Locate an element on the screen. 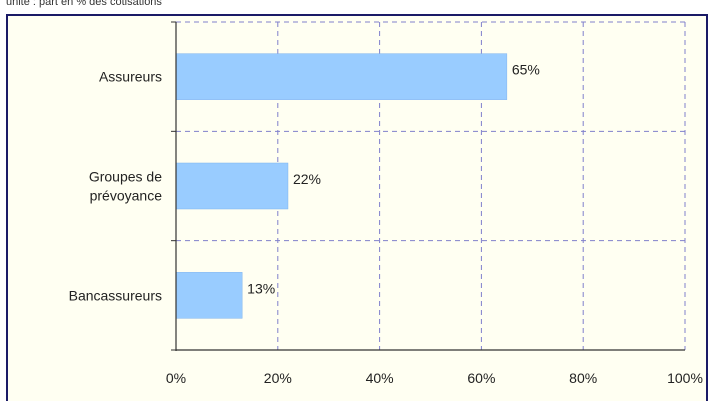 The width and height of the screenshot is (717, 401). data-label: 65% is located at coordinates (526, 70).